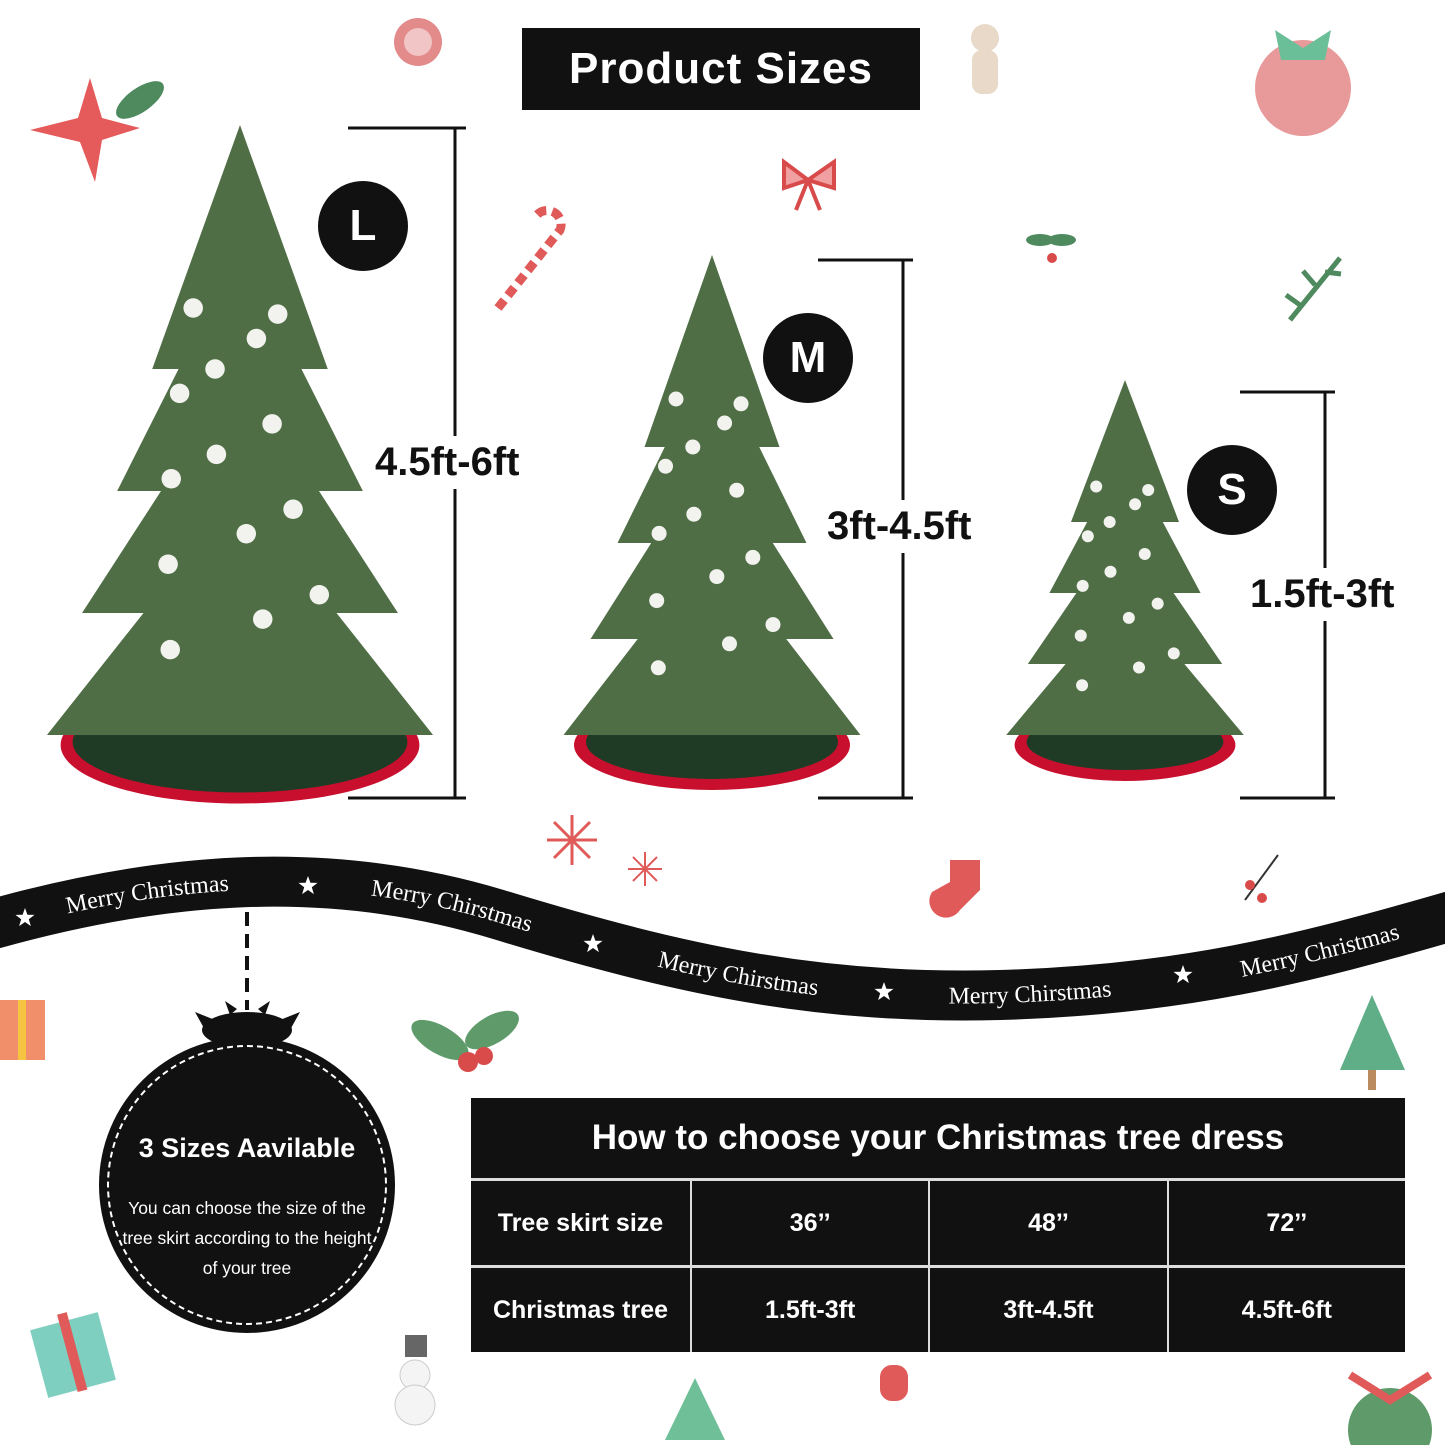  Describe the element at coordinates (1232, 490) in the screenshot. I see `size-badge-s: S` at that location.